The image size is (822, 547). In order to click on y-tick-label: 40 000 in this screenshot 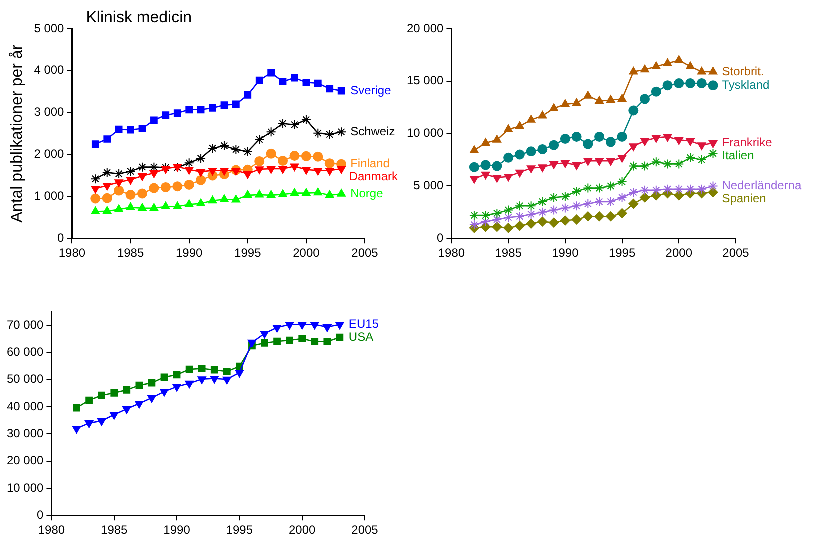, I will do `click(25, 406)`.